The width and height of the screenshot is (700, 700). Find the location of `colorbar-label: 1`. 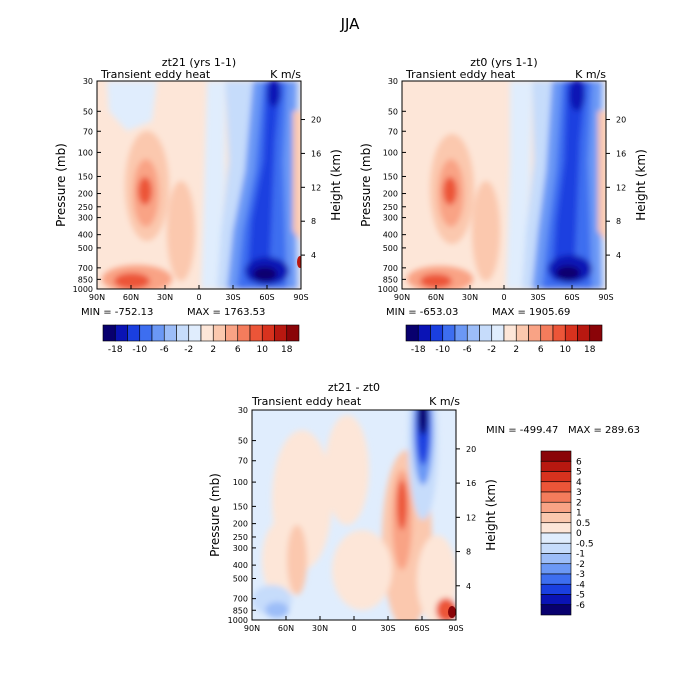

colorbar-label: 1 is located at coordinates (579, 514).